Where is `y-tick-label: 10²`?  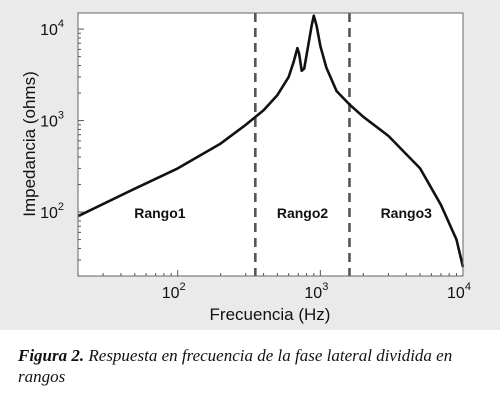
y-tick-label: 10² is located at coordinates (52, 211).